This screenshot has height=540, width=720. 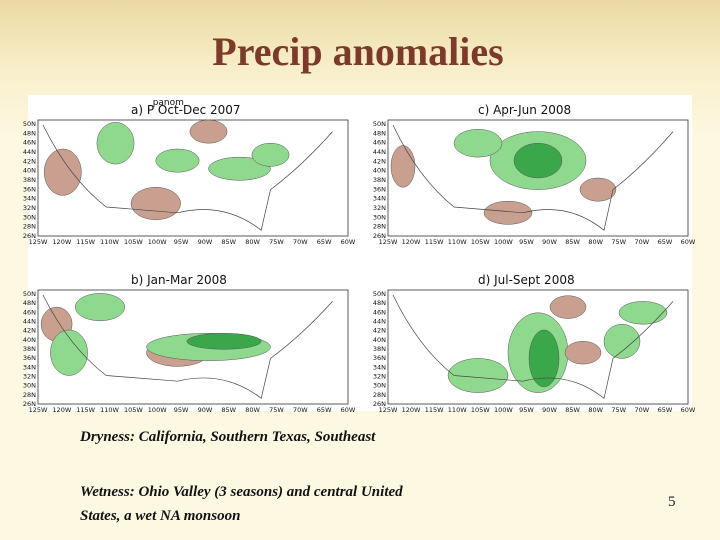 I want to click on map-frame, so click(x=193, y=178).